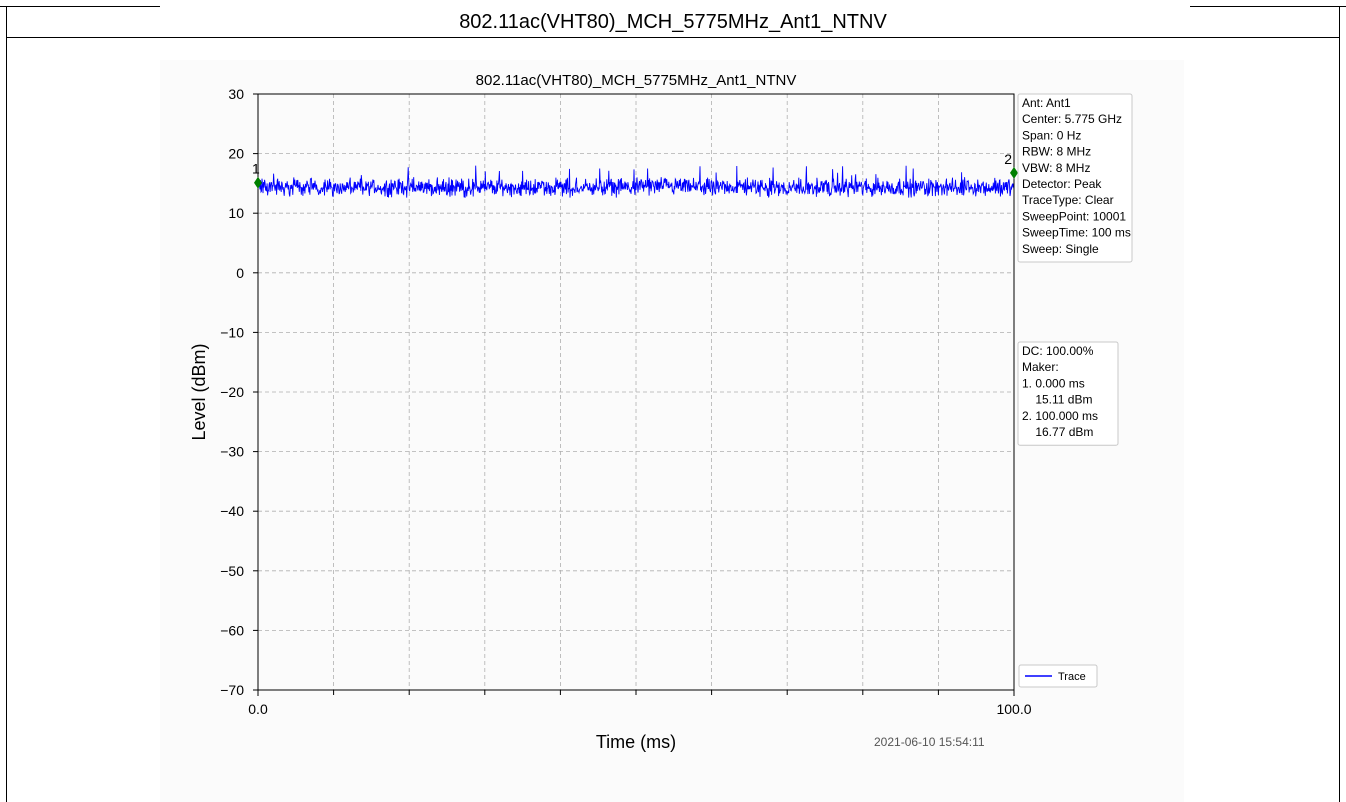 The image size is (1346, 802). I want to click on y-tick-label: −30, so click(232, 452).